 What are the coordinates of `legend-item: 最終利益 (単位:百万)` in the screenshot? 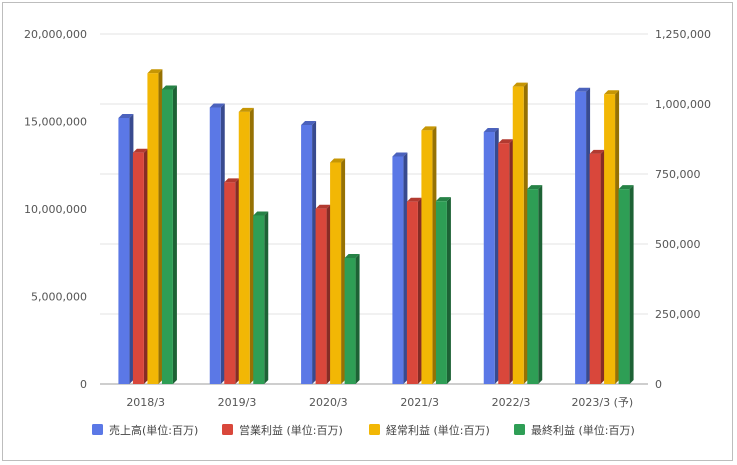 It's located at (574, 430).